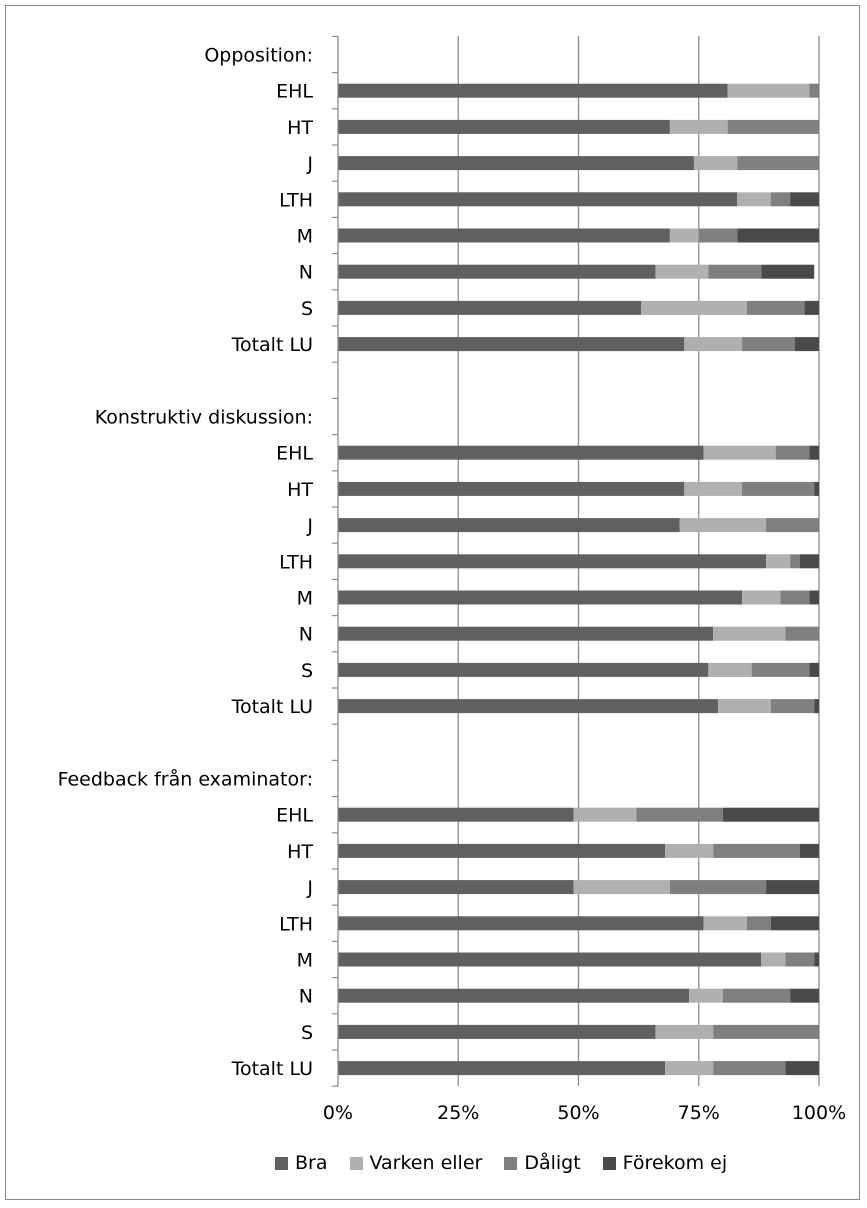 The height and width of the screenshot is (1208, 867). I want to click on legend-item: Dåligt, so click(542, 1163).